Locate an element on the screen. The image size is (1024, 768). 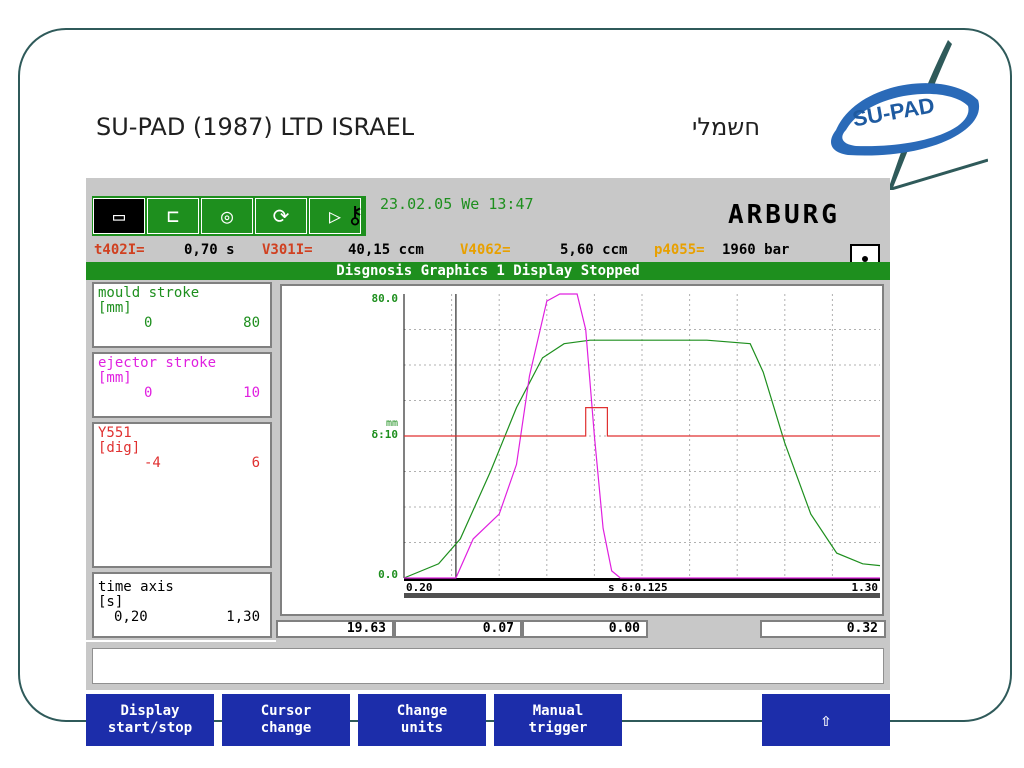
key-icon: ⚷ is located at coordinates (355, 215).